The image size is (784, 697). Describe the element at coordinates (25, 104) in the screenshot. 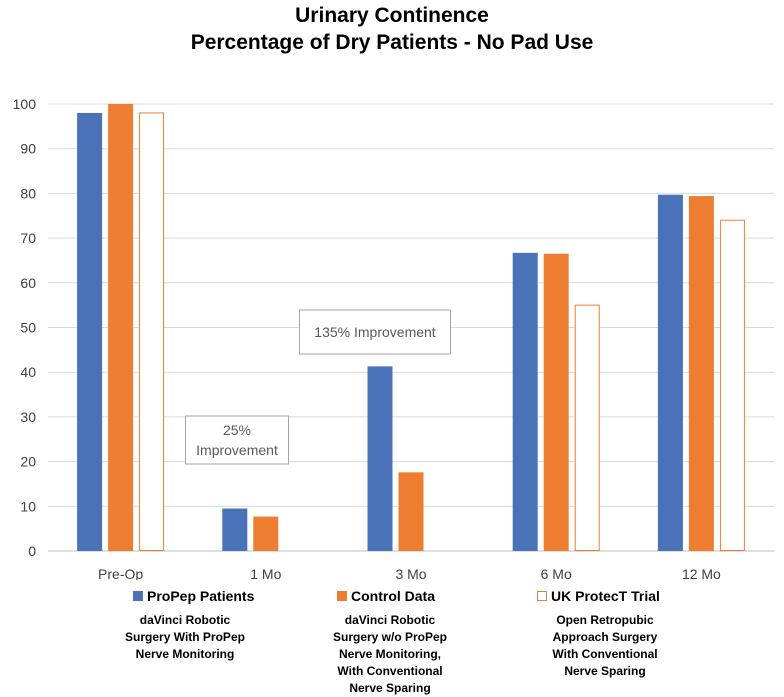

I see `y-tick-label: 100` at that location.